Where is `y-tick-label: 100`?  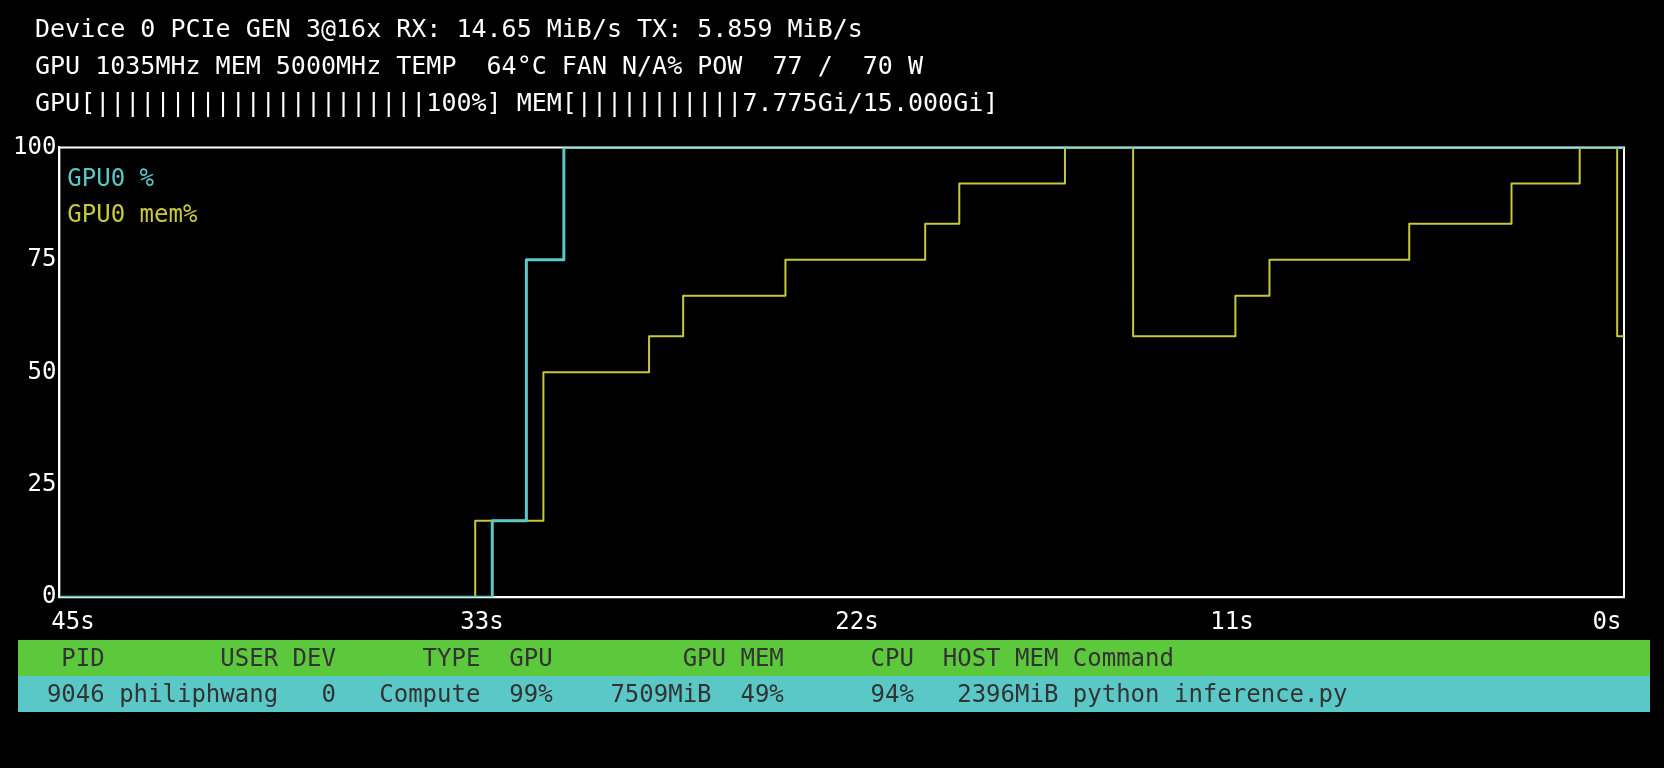
y-tick-label: 100 is located at coordinates (34, 145).